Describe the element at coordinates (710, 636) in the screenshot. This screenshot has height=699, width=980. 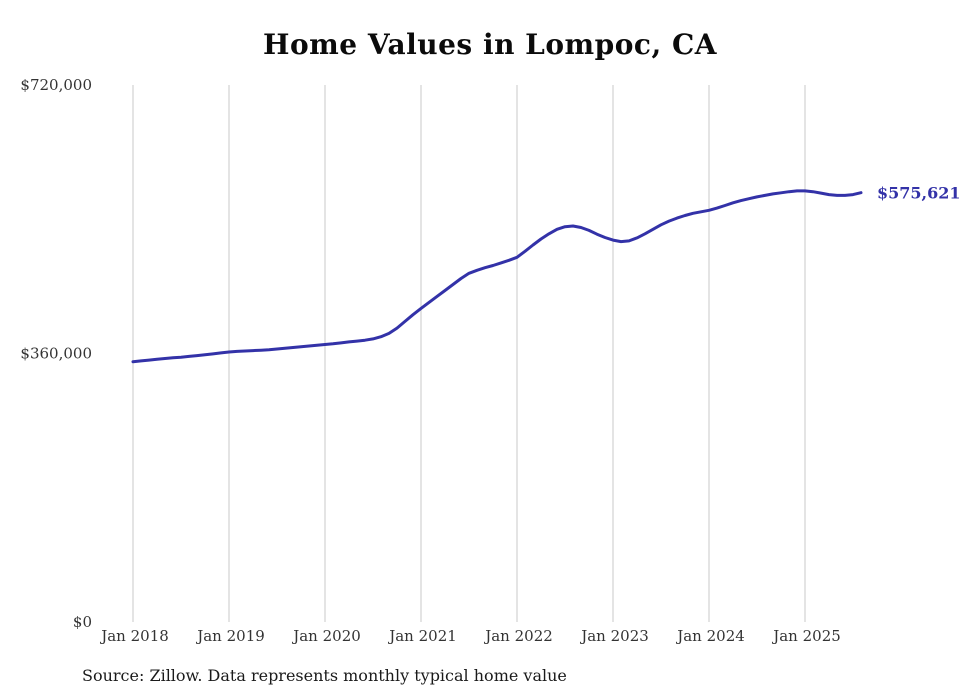
I see `x-tick-label: Jan 2024` at that location.